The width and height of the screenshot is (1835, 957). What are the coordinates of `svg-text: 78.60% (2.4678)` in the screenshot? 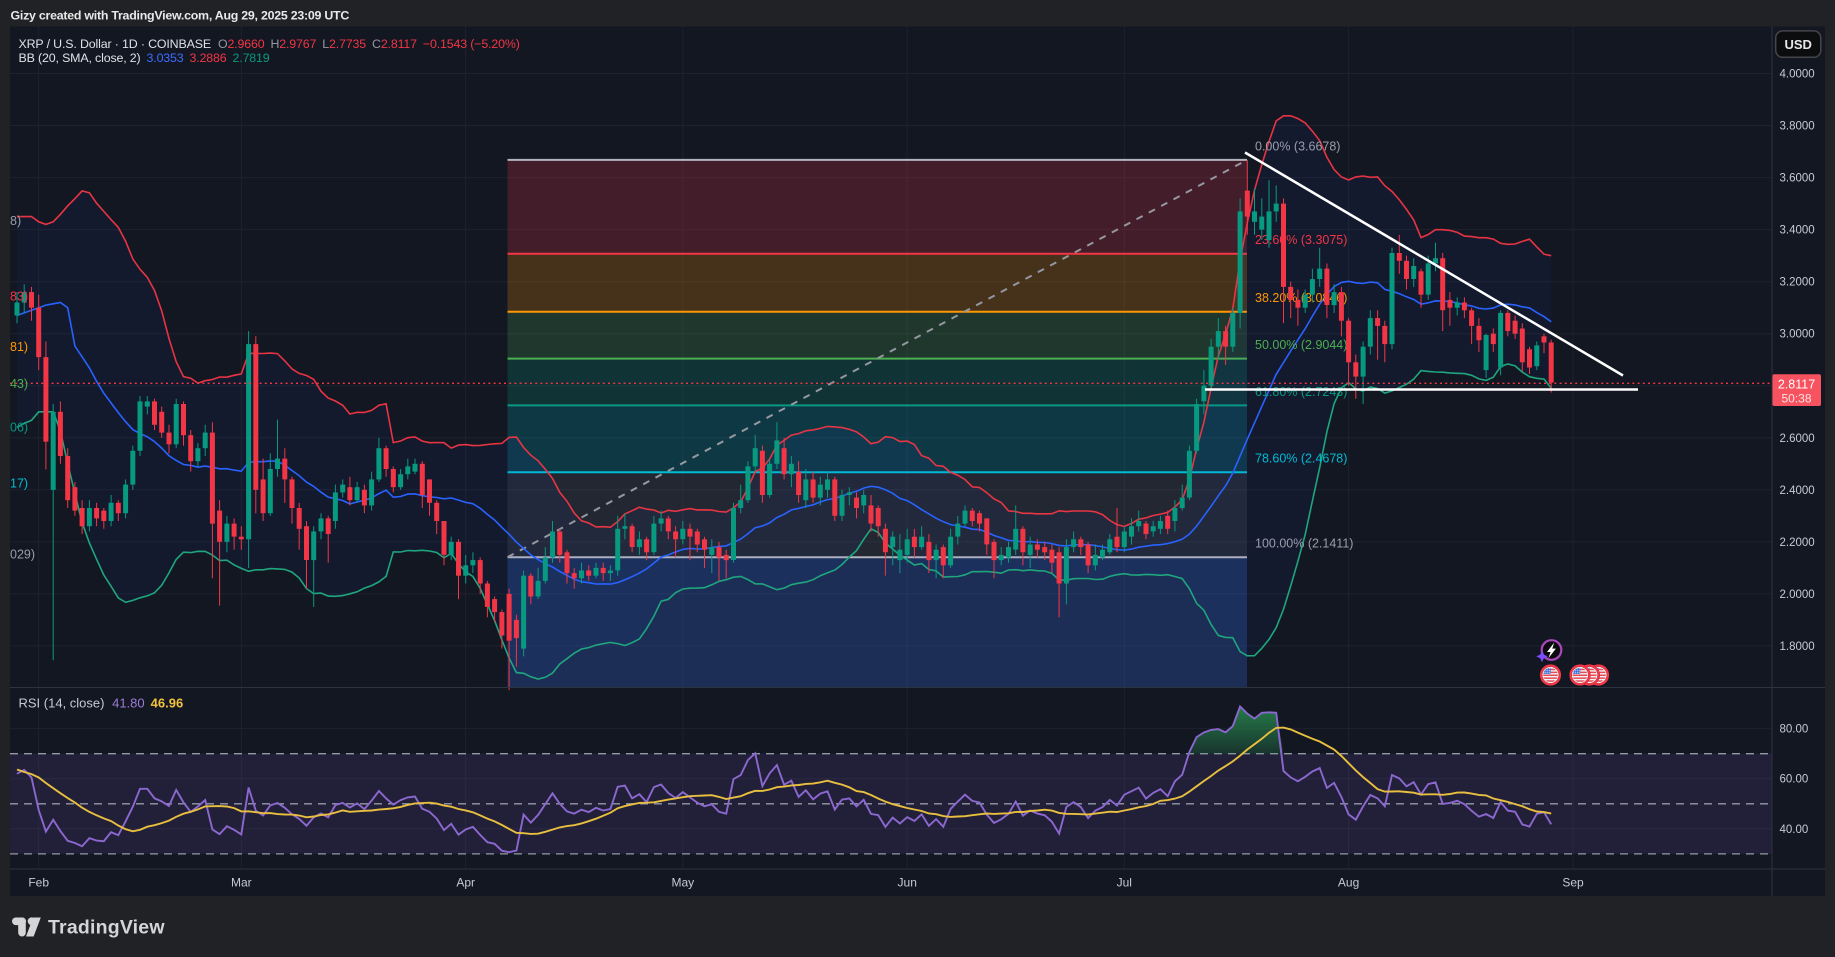 It's located at (1301, 459).